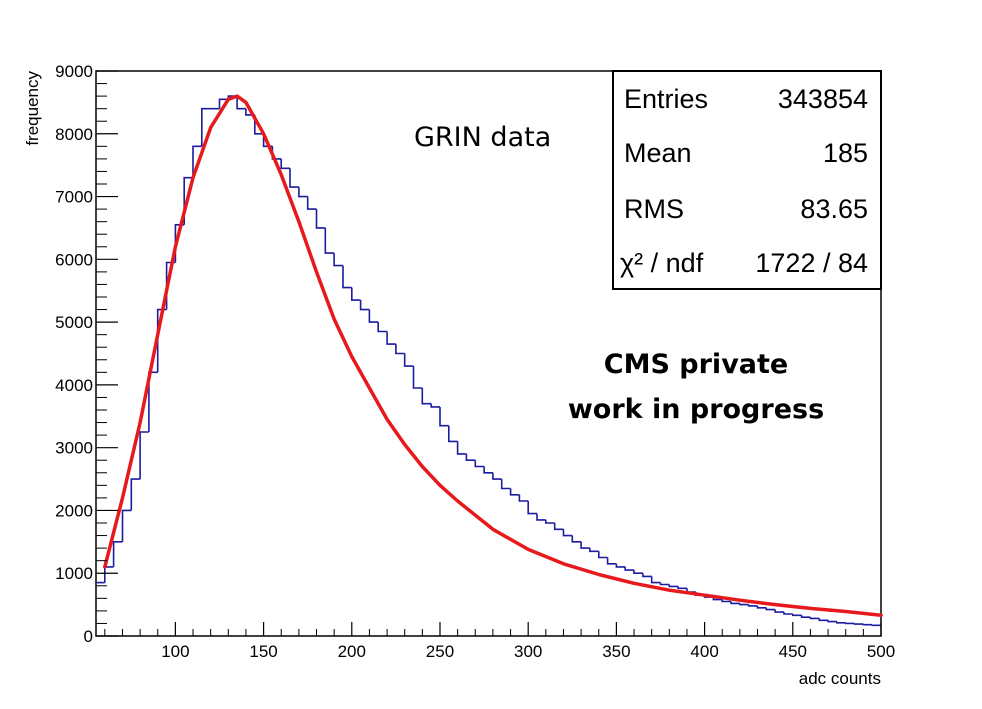 Image resolution: width=982 pixels, height=709 pixels. Describe the element at coordinates (834, 209) in the screenshot. I see `stats-value-rms: 83.65` at that location.